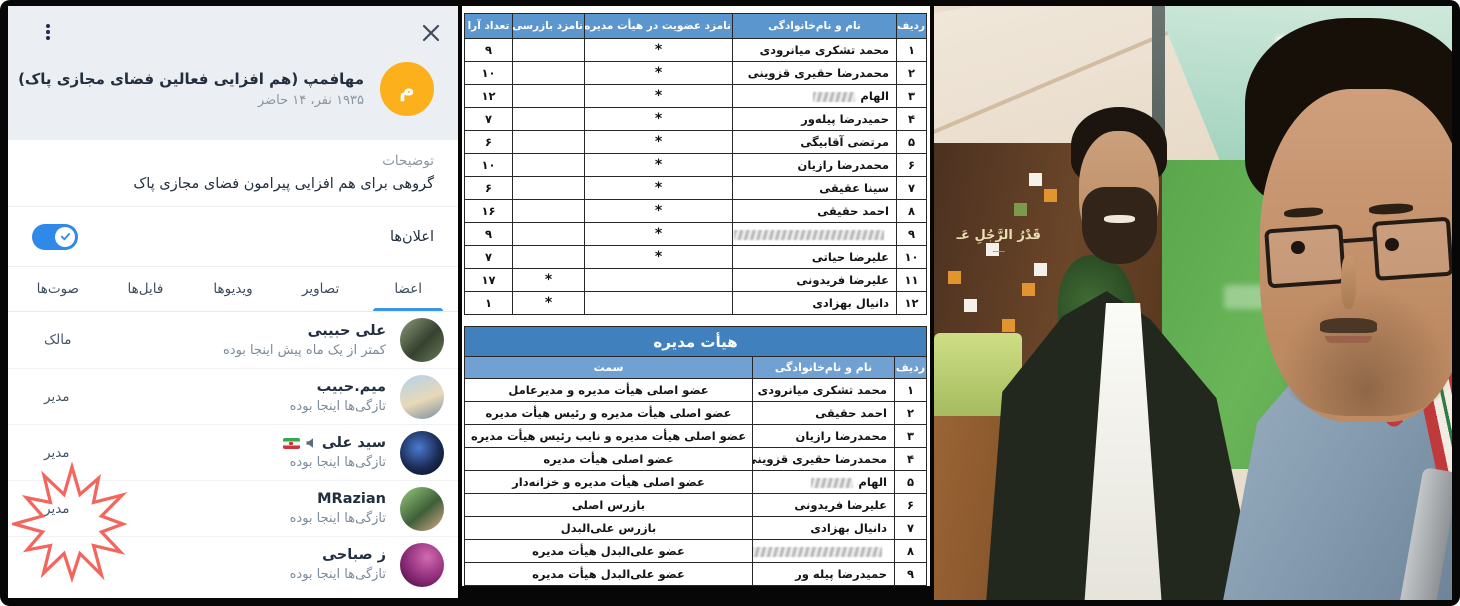 The height and width of the screenshot is (606, 1460). Describe the element at coordinates (658, 26) in the screenshot. I see `col-board-candidate: نامزد عضویت در هیأت مدیره` at that location.